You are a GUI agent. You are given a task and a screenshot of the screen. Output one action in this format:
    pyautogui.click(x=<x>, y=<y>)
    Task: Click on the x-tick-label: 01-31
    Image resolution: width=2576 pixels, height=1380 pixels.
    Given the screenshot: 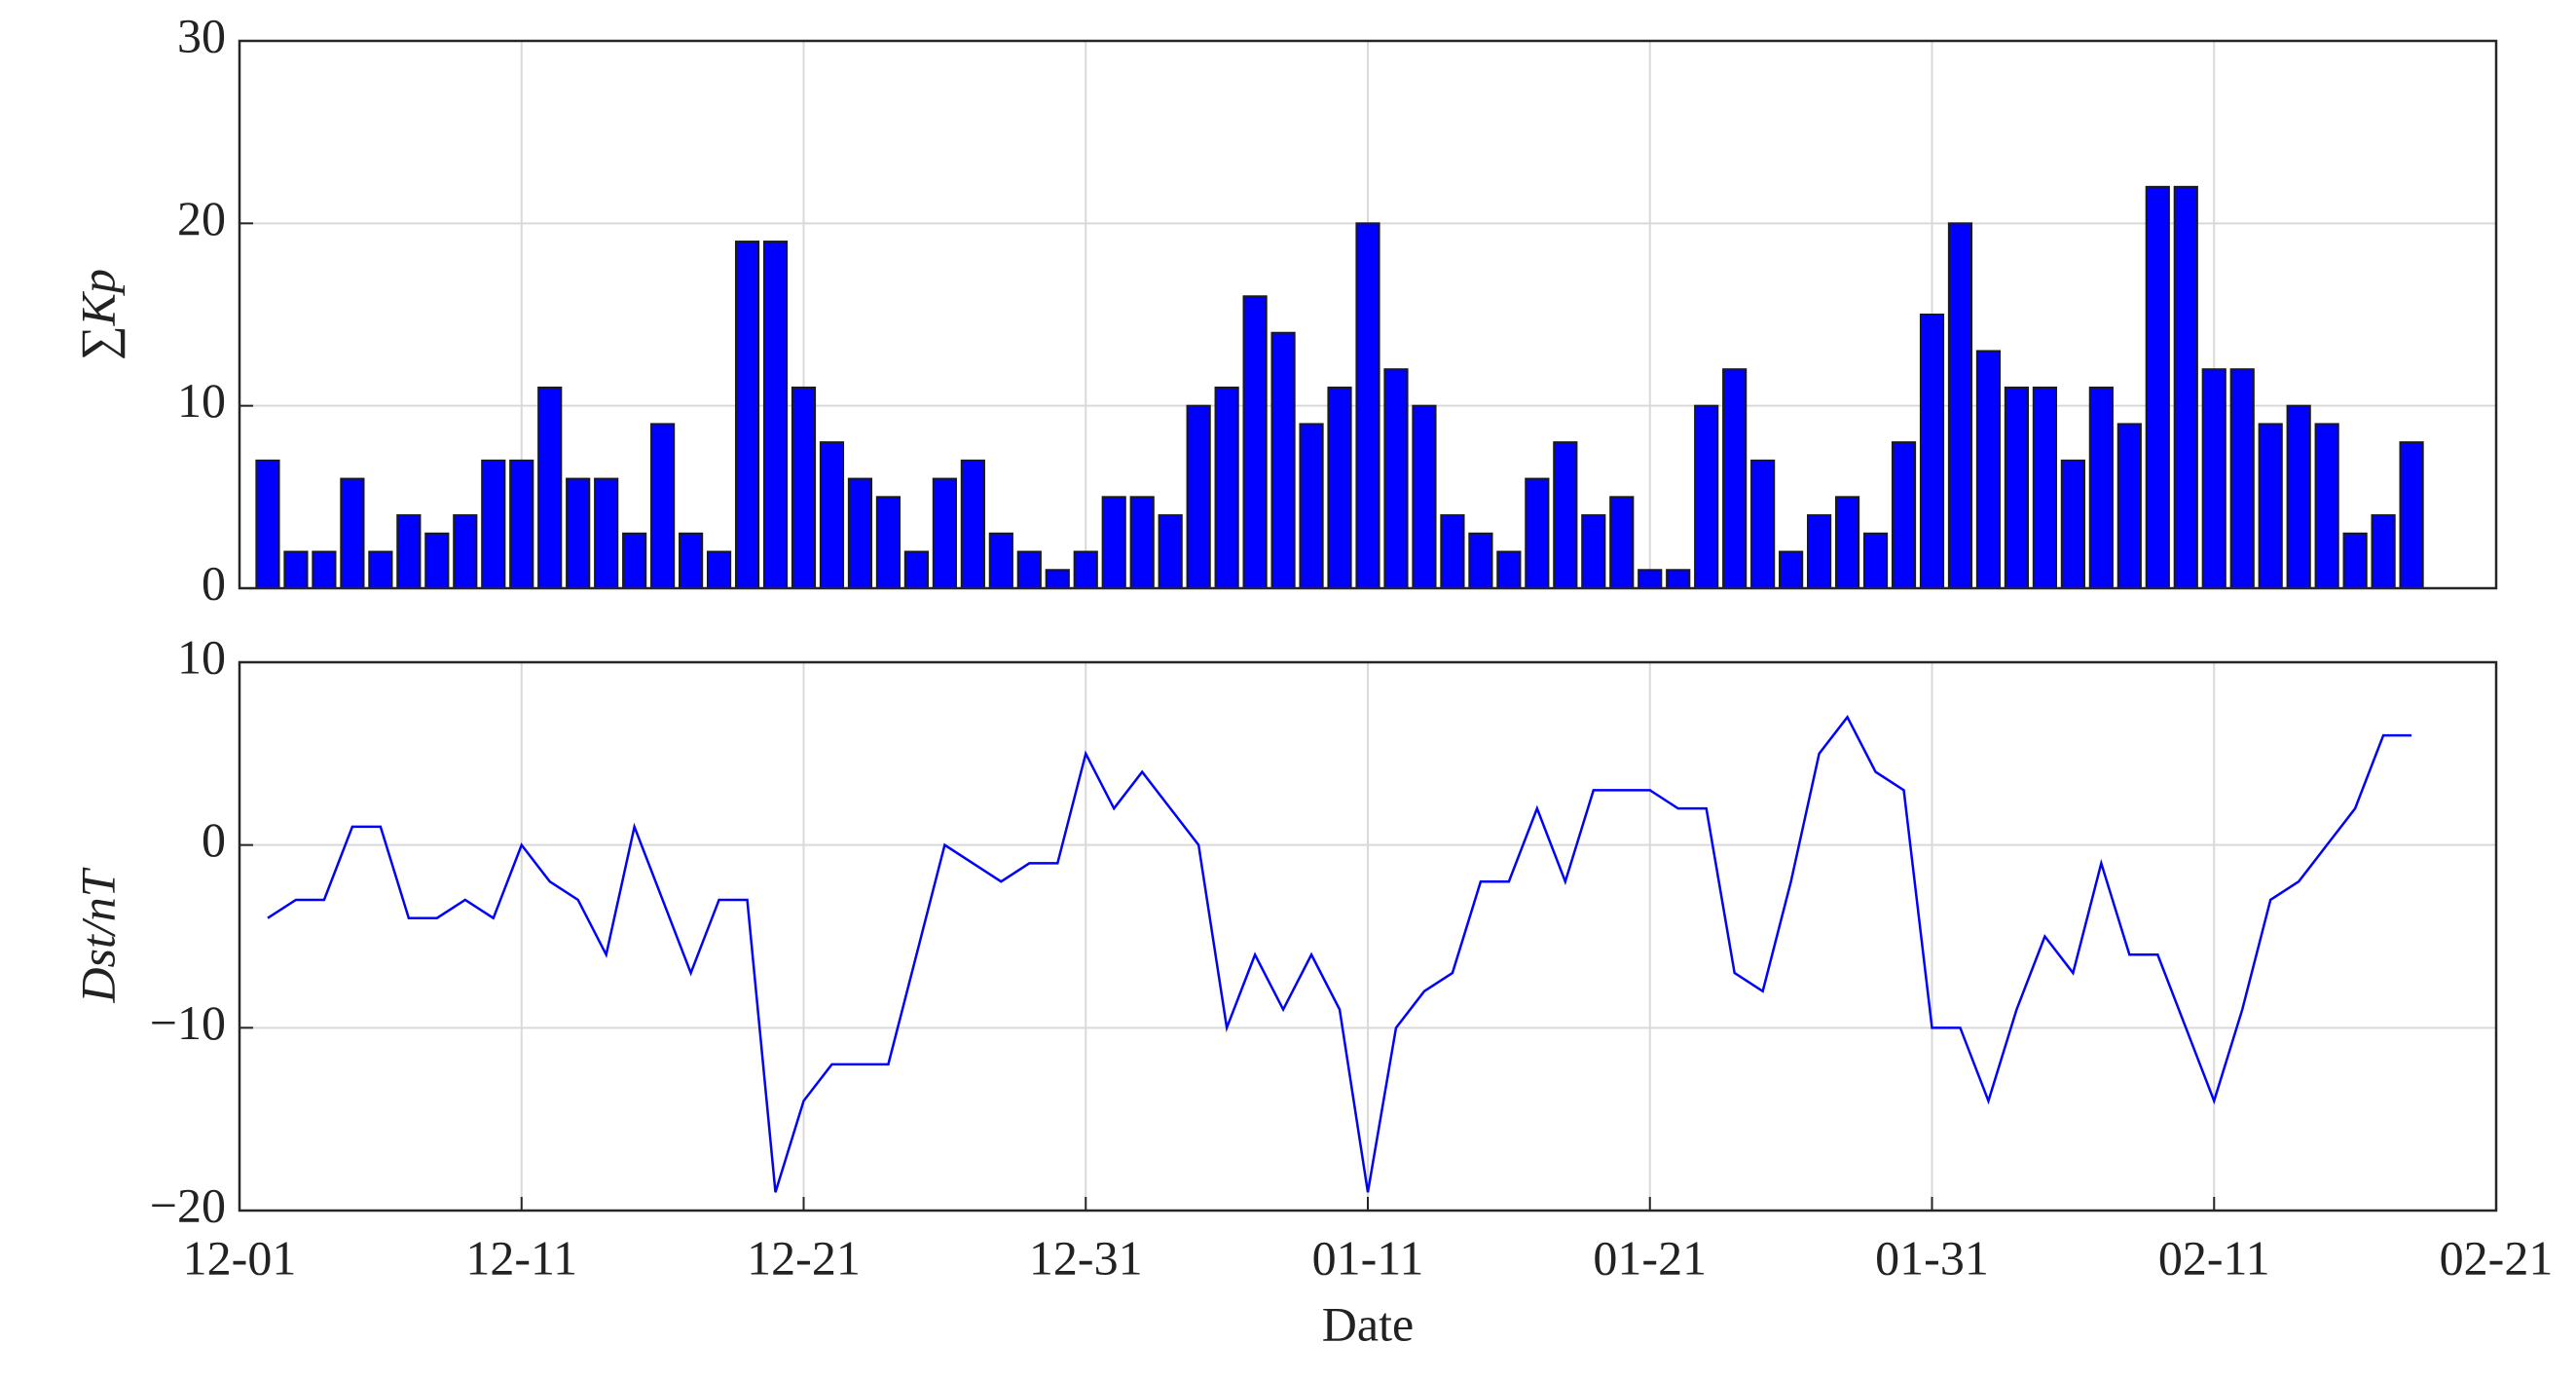 What is the action you would take?
    pyautogui.click(x=1932, y=1258)
    